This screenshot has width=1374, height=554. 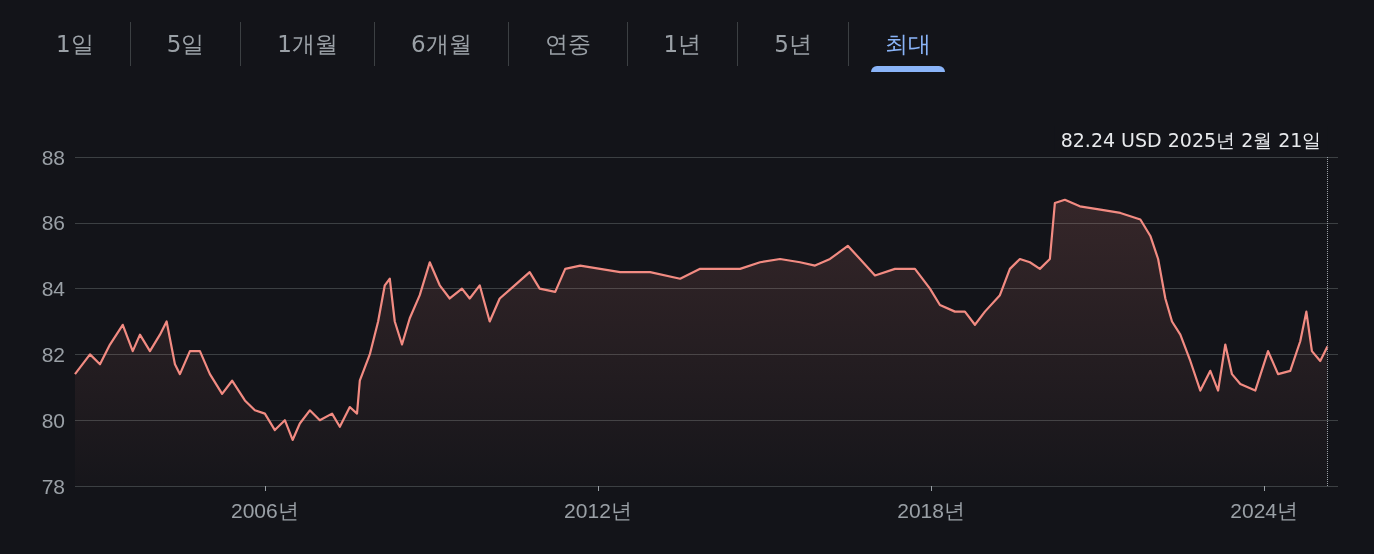 I want to click on y-tick-label: 84, so click(x=53, y=289).